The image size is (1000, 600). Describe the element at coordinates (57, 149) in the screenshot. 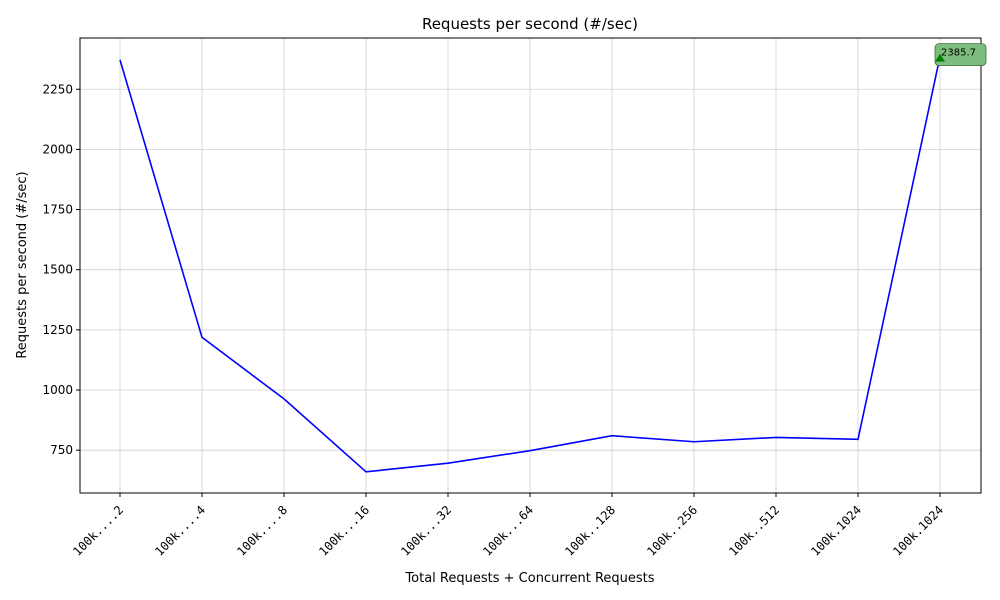

I see `y-tick-label: 2000` at that location.